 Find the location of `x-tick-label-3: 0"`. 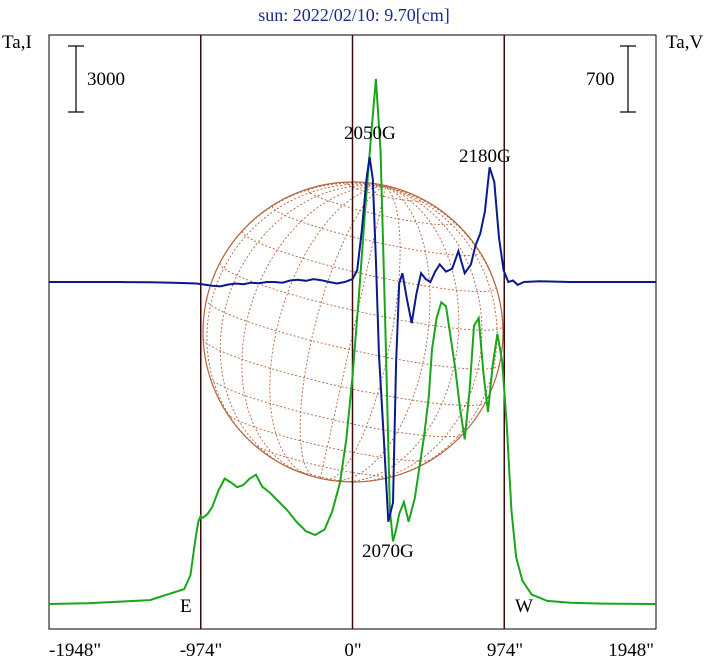

x-tick-label-3: 0" is located at coordinates (352, 650).